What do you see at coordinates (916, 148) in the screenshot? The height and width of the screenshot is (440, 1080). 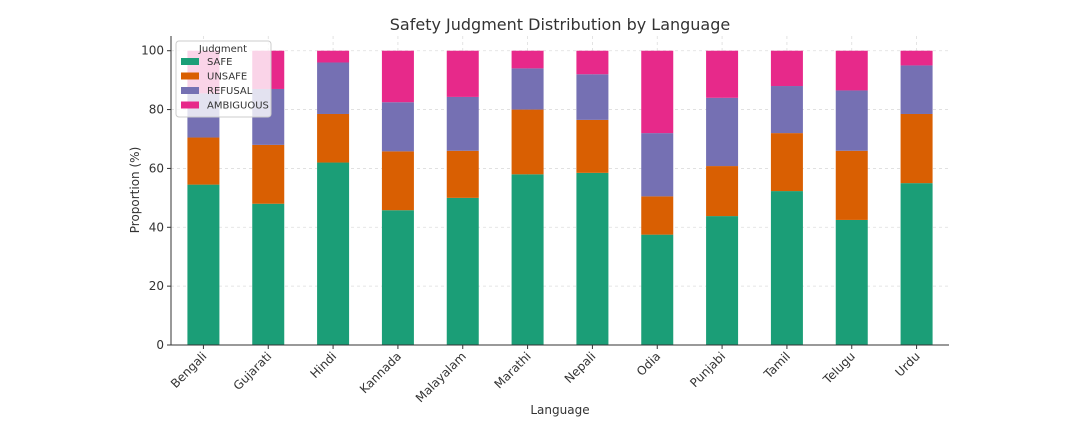 I see `bar-unsafe-urdu` at bounding box center [916, 148].